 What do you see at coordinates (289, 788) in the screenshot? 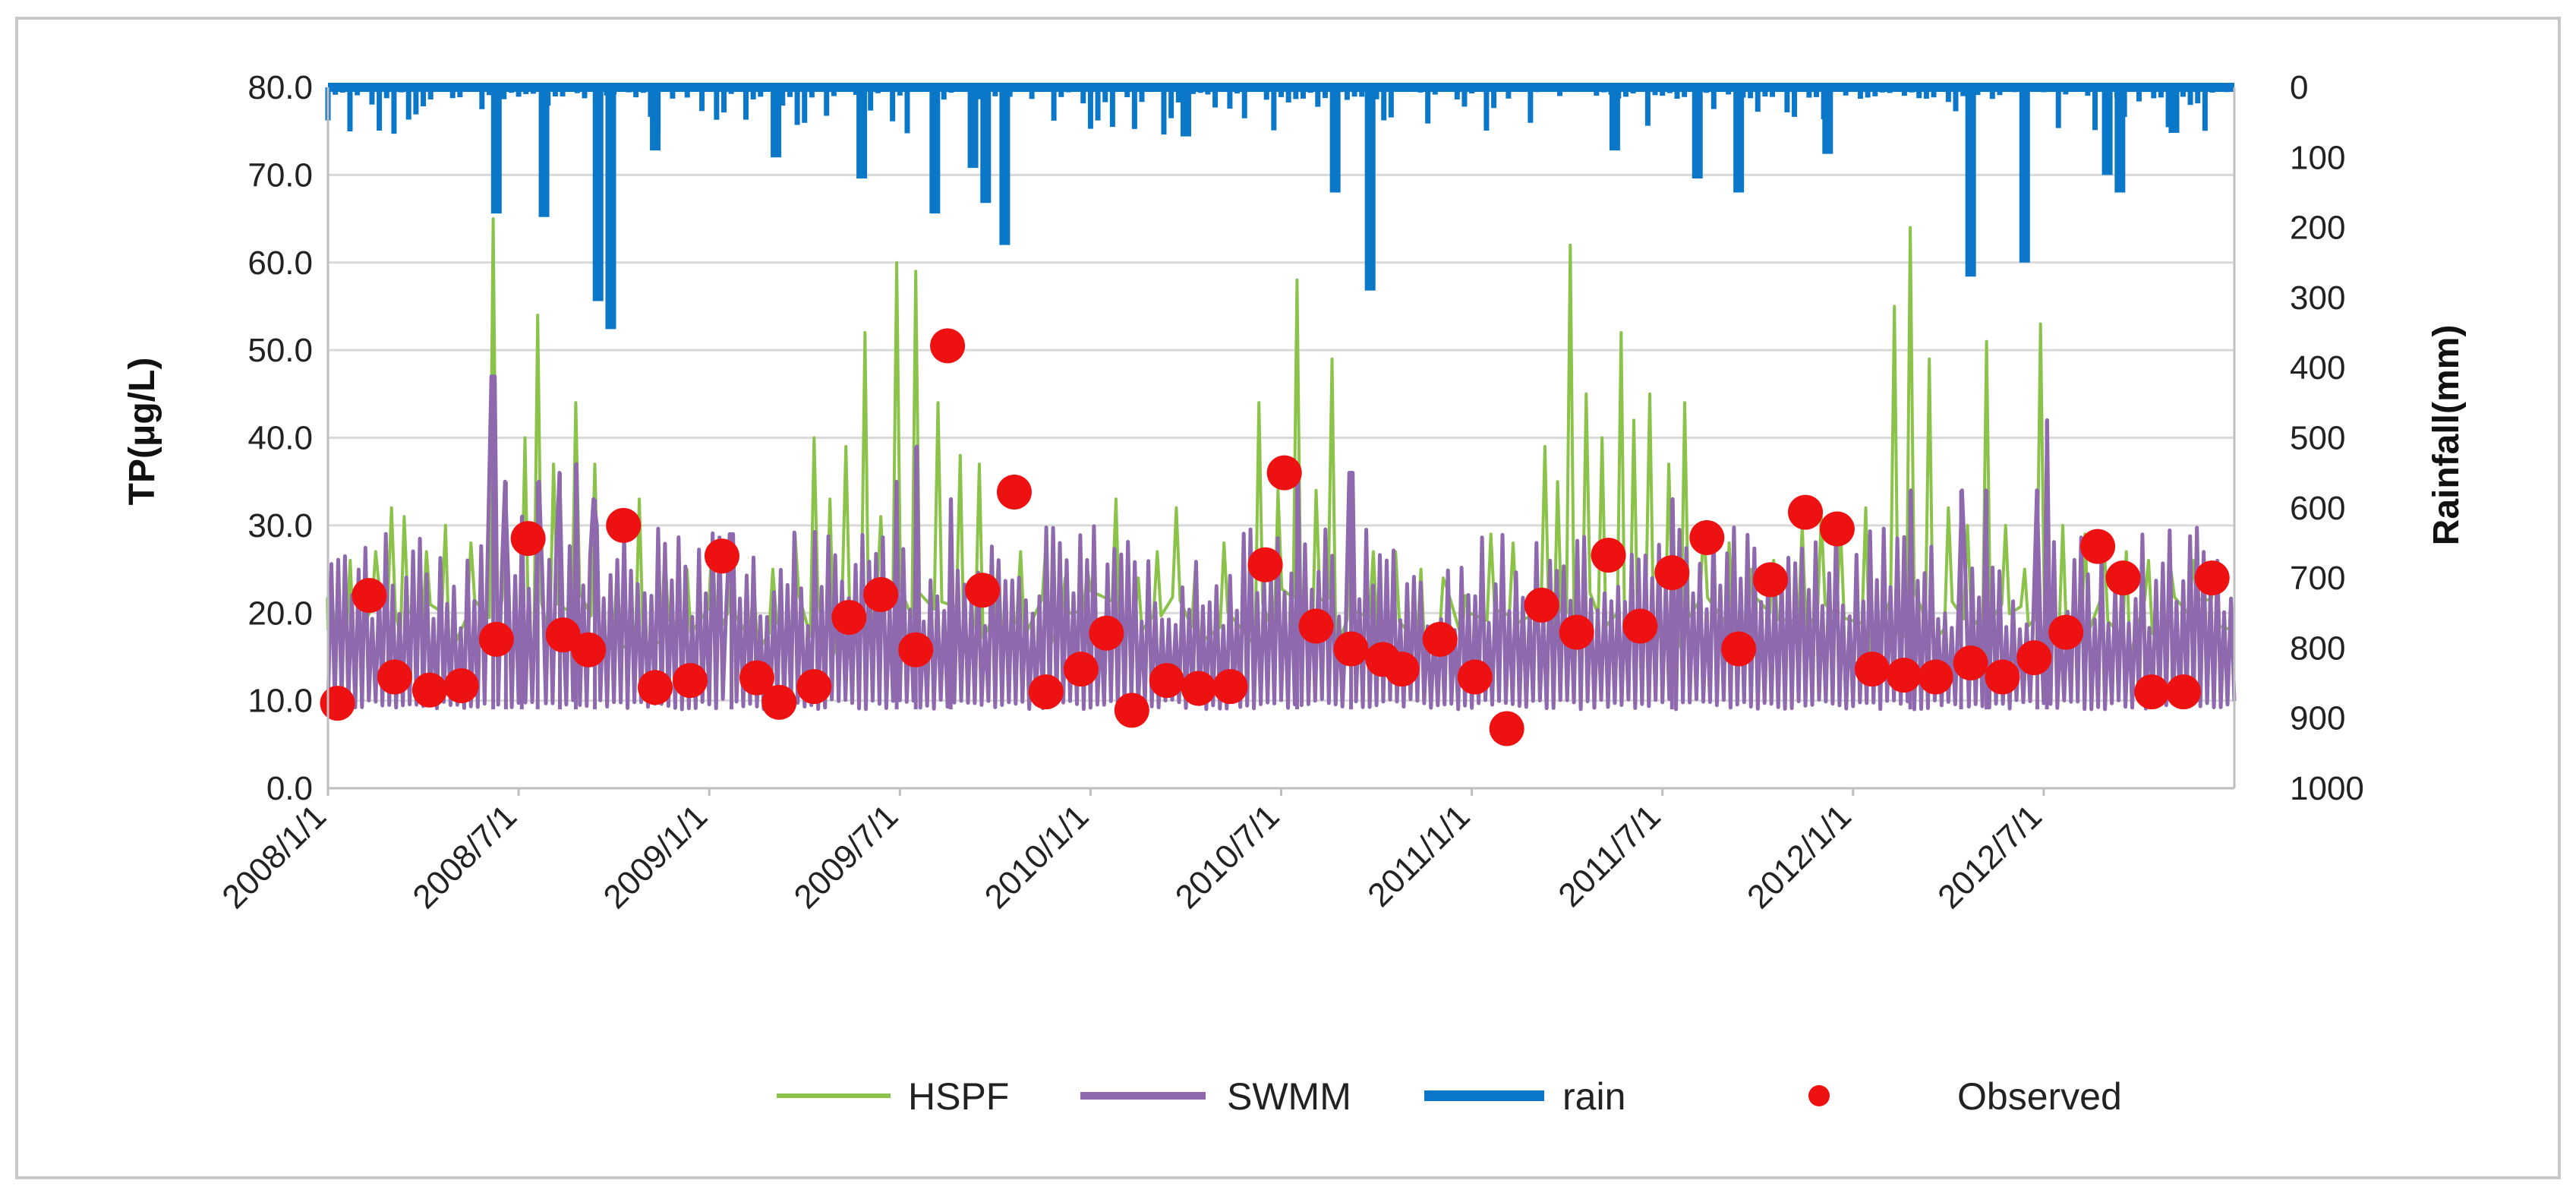
I see `left-tick-0: 0.0` at bounding box center [289, 788].